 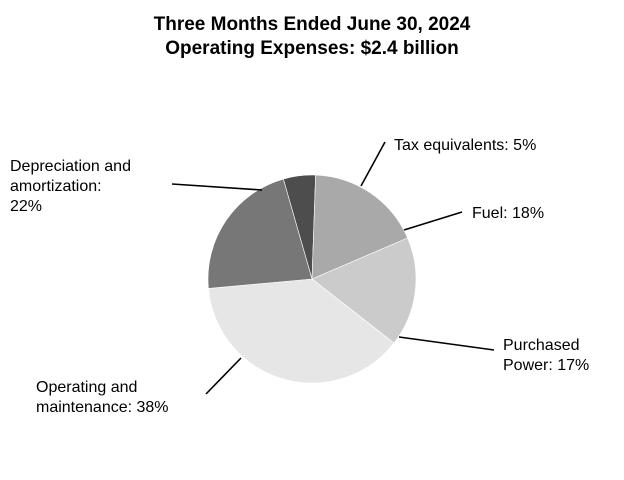 What do you see at coordinates (70, 186) in the screenshot?
I see `slice-label-5: Depreciation and amortization: 22%` at bounding box center [70, 186].